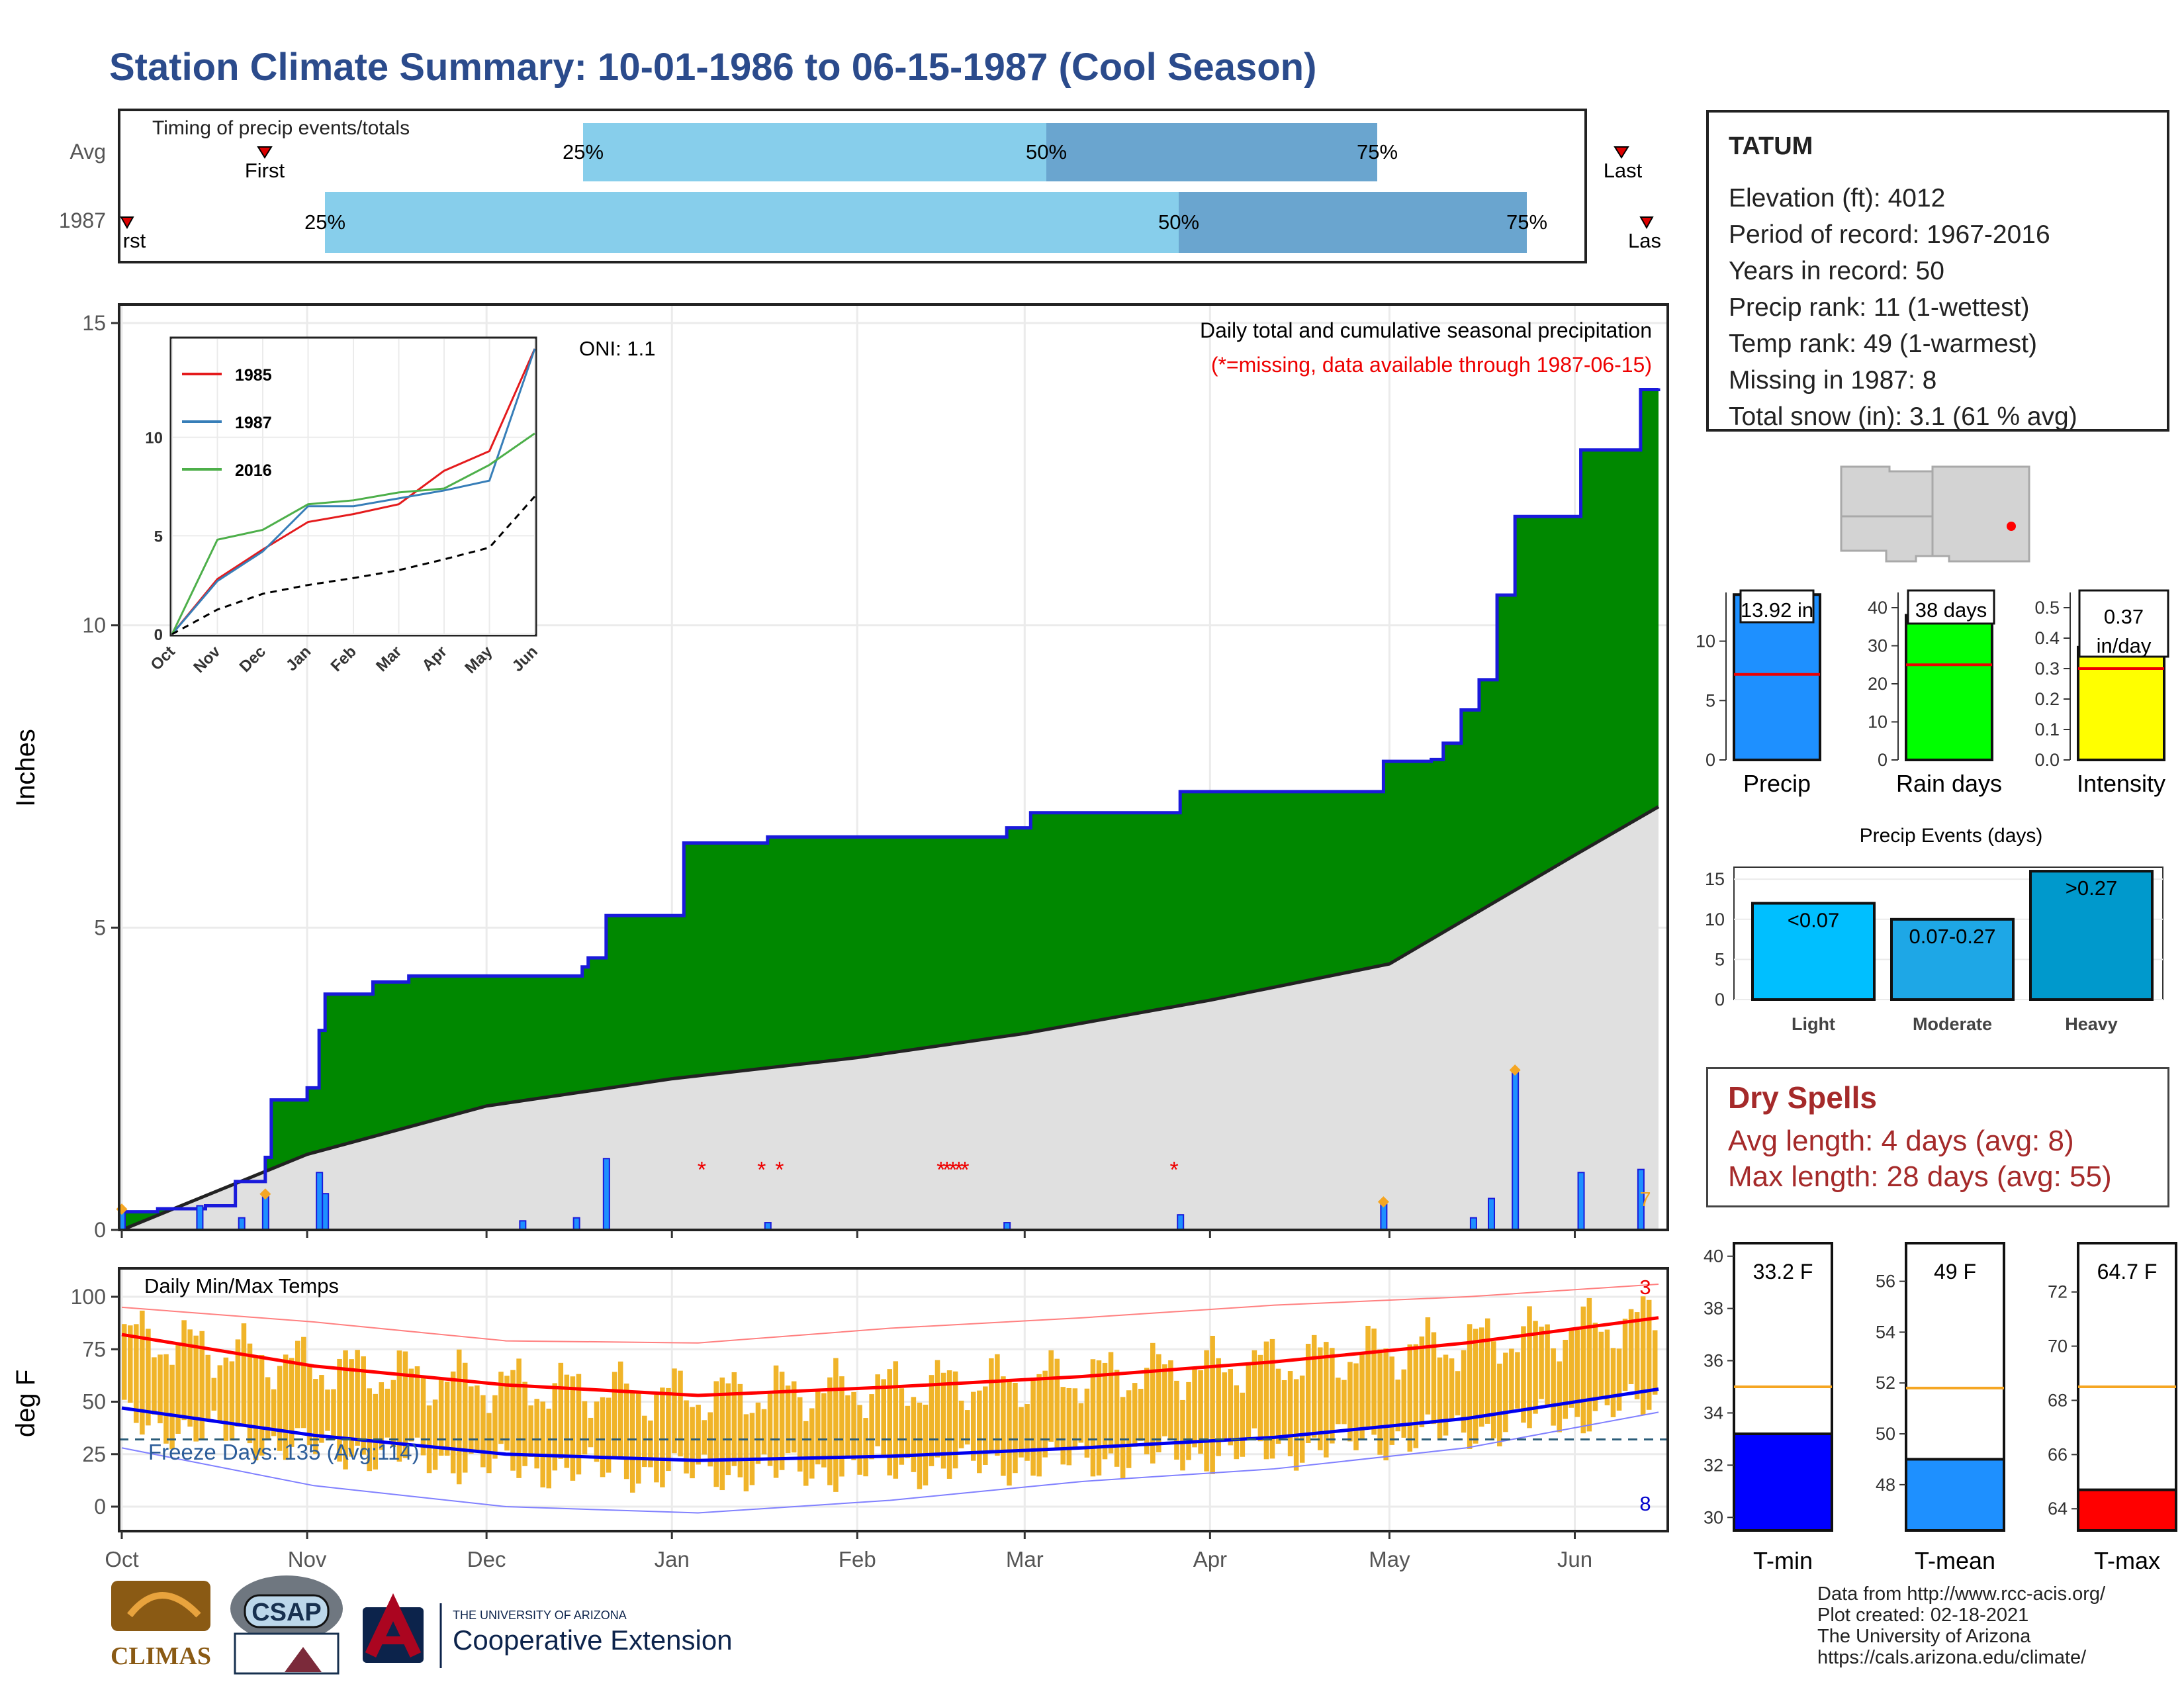  I want to click on ua-logo-big-text: Cooperative Extension, so click(593, 1640).